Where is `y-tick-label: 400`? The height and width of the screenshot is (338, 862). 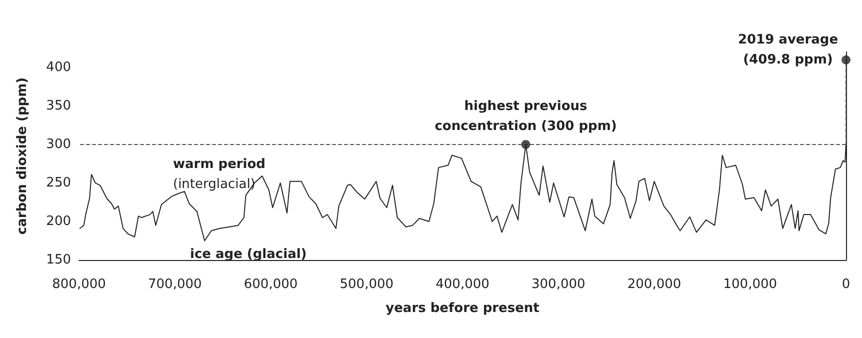 y-tick-label: 400 is located at coordinates (58, 67).